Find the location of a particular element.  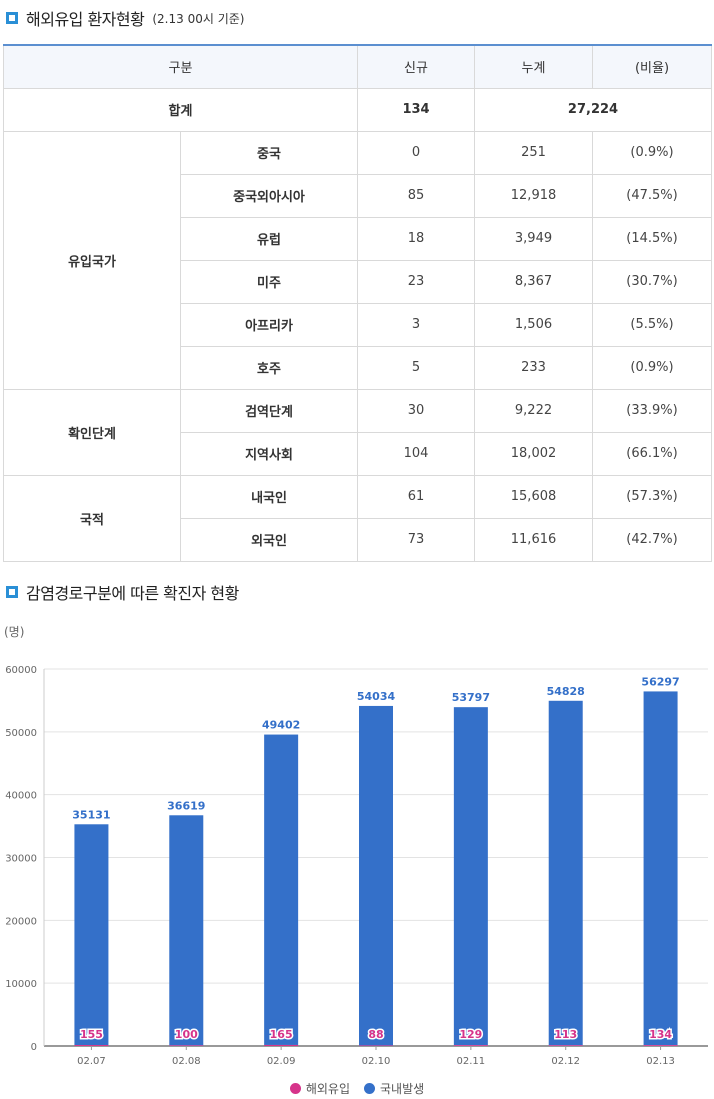

row-label: 내국인 is located at coordinates (269, 496).